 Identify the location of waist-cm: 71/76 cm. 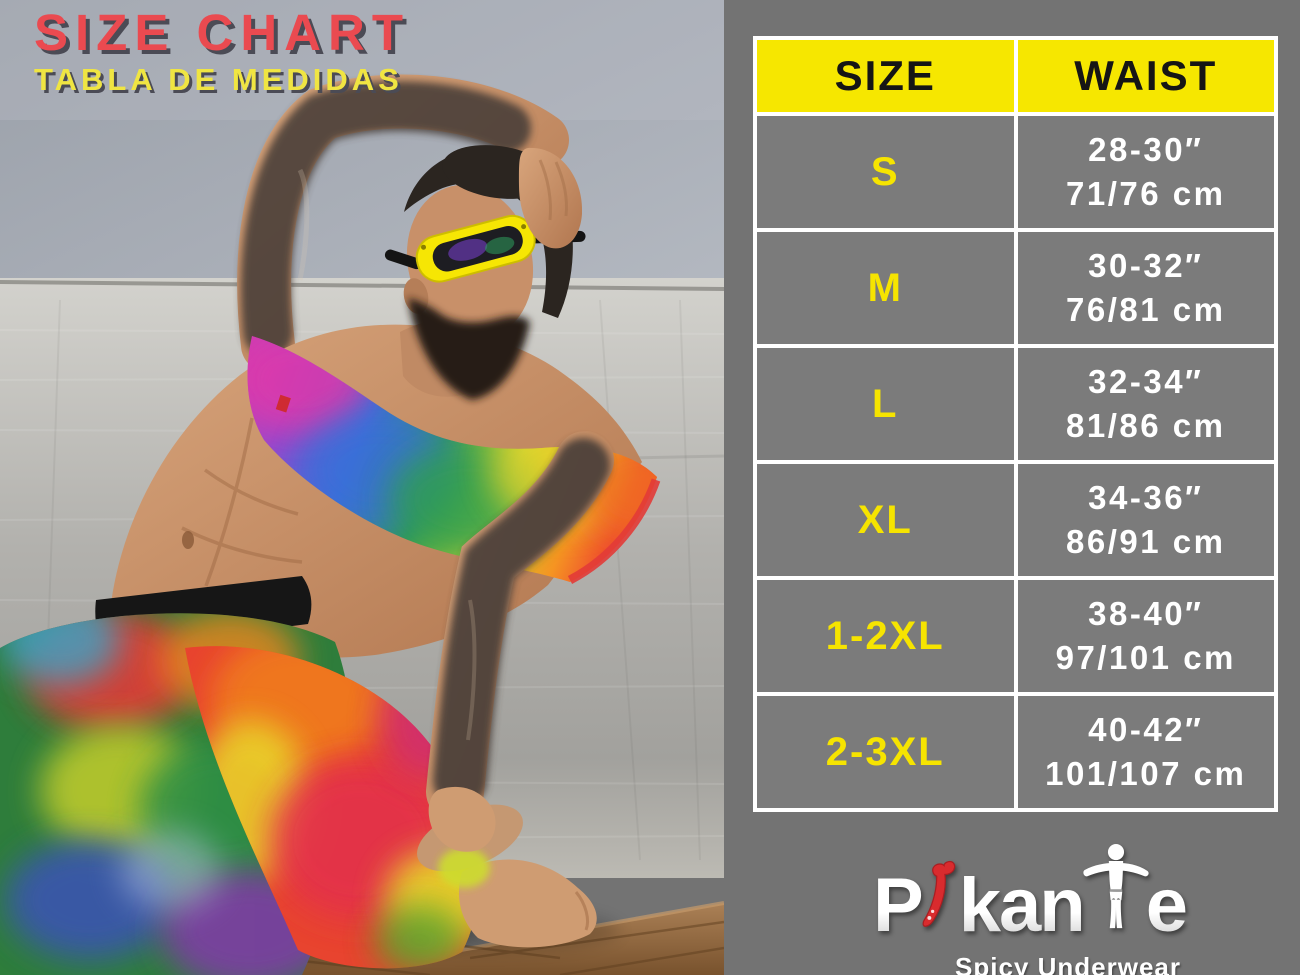
(1146, 193).